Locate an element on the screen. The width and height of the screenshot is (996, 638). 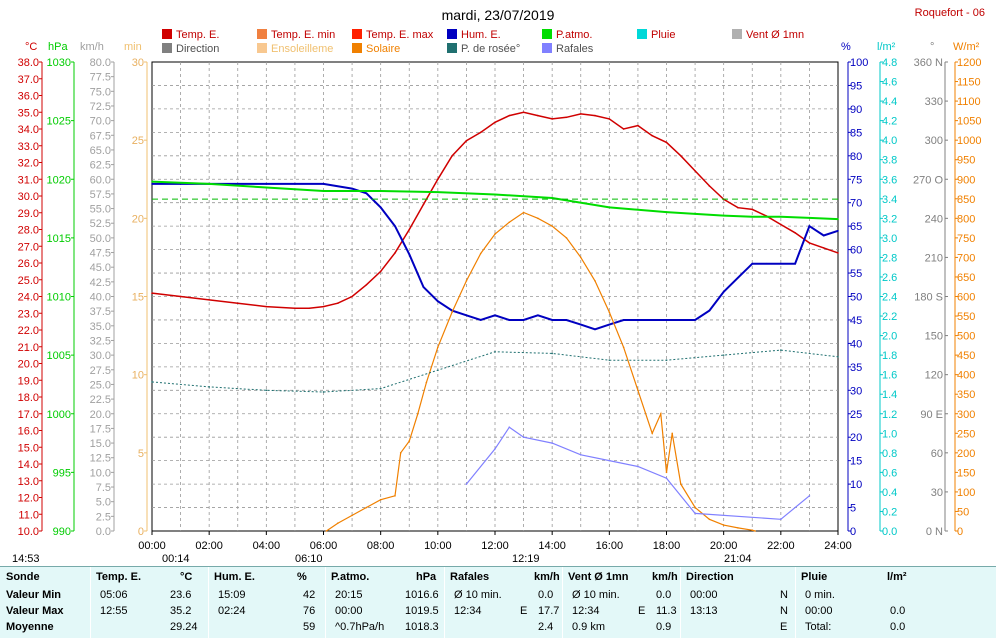
stats-cell-wind: E is located at coordinates (642, 611).